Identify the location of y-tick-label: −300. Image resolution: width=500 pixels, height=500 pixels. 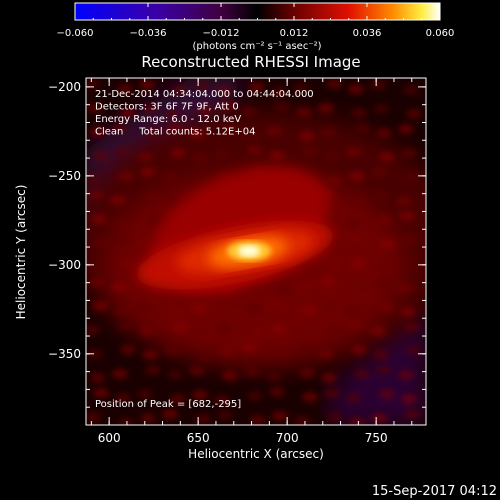
(64, 265).